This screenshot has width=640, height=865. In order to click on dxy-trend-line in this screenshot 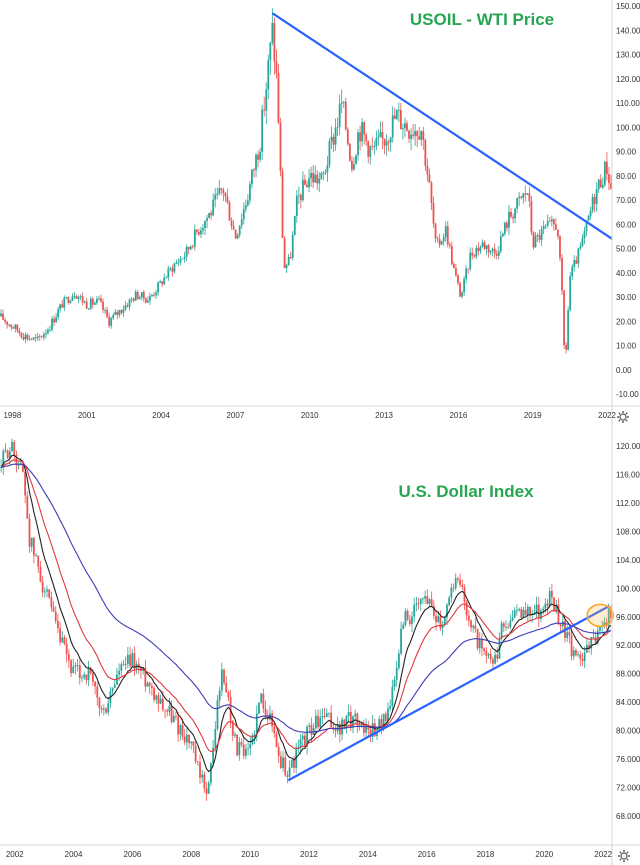, I will do `click(448, 693)`.